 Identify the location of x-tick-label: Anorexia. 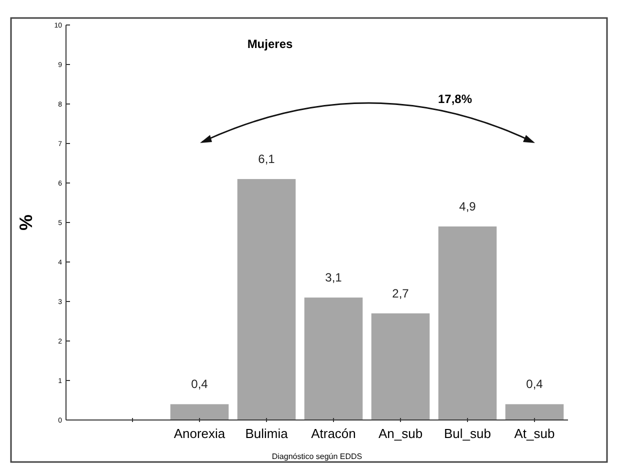
(200, 433).